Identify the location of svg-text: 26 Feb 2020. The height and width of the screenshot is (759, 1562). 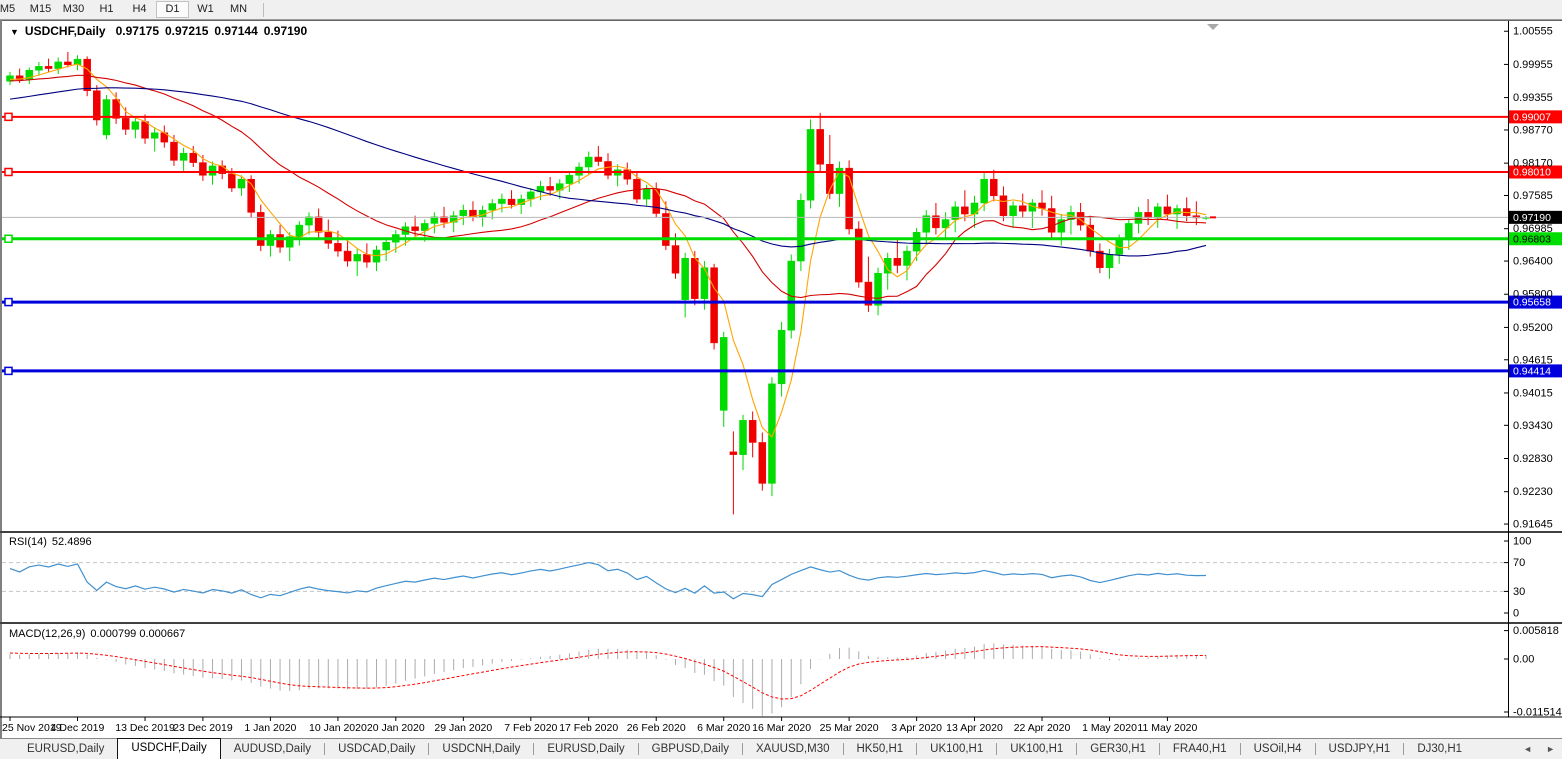
(656, 728).